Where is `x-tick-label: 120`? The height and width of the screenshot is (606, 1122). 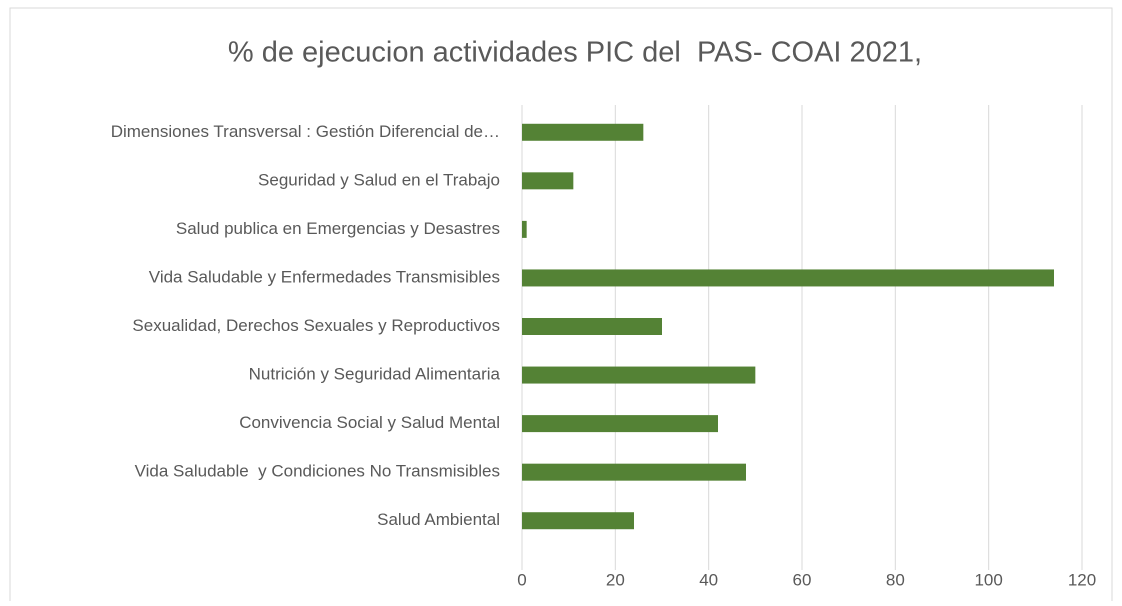
x-tick-label: 120 is located at coordinates (1082, 579).